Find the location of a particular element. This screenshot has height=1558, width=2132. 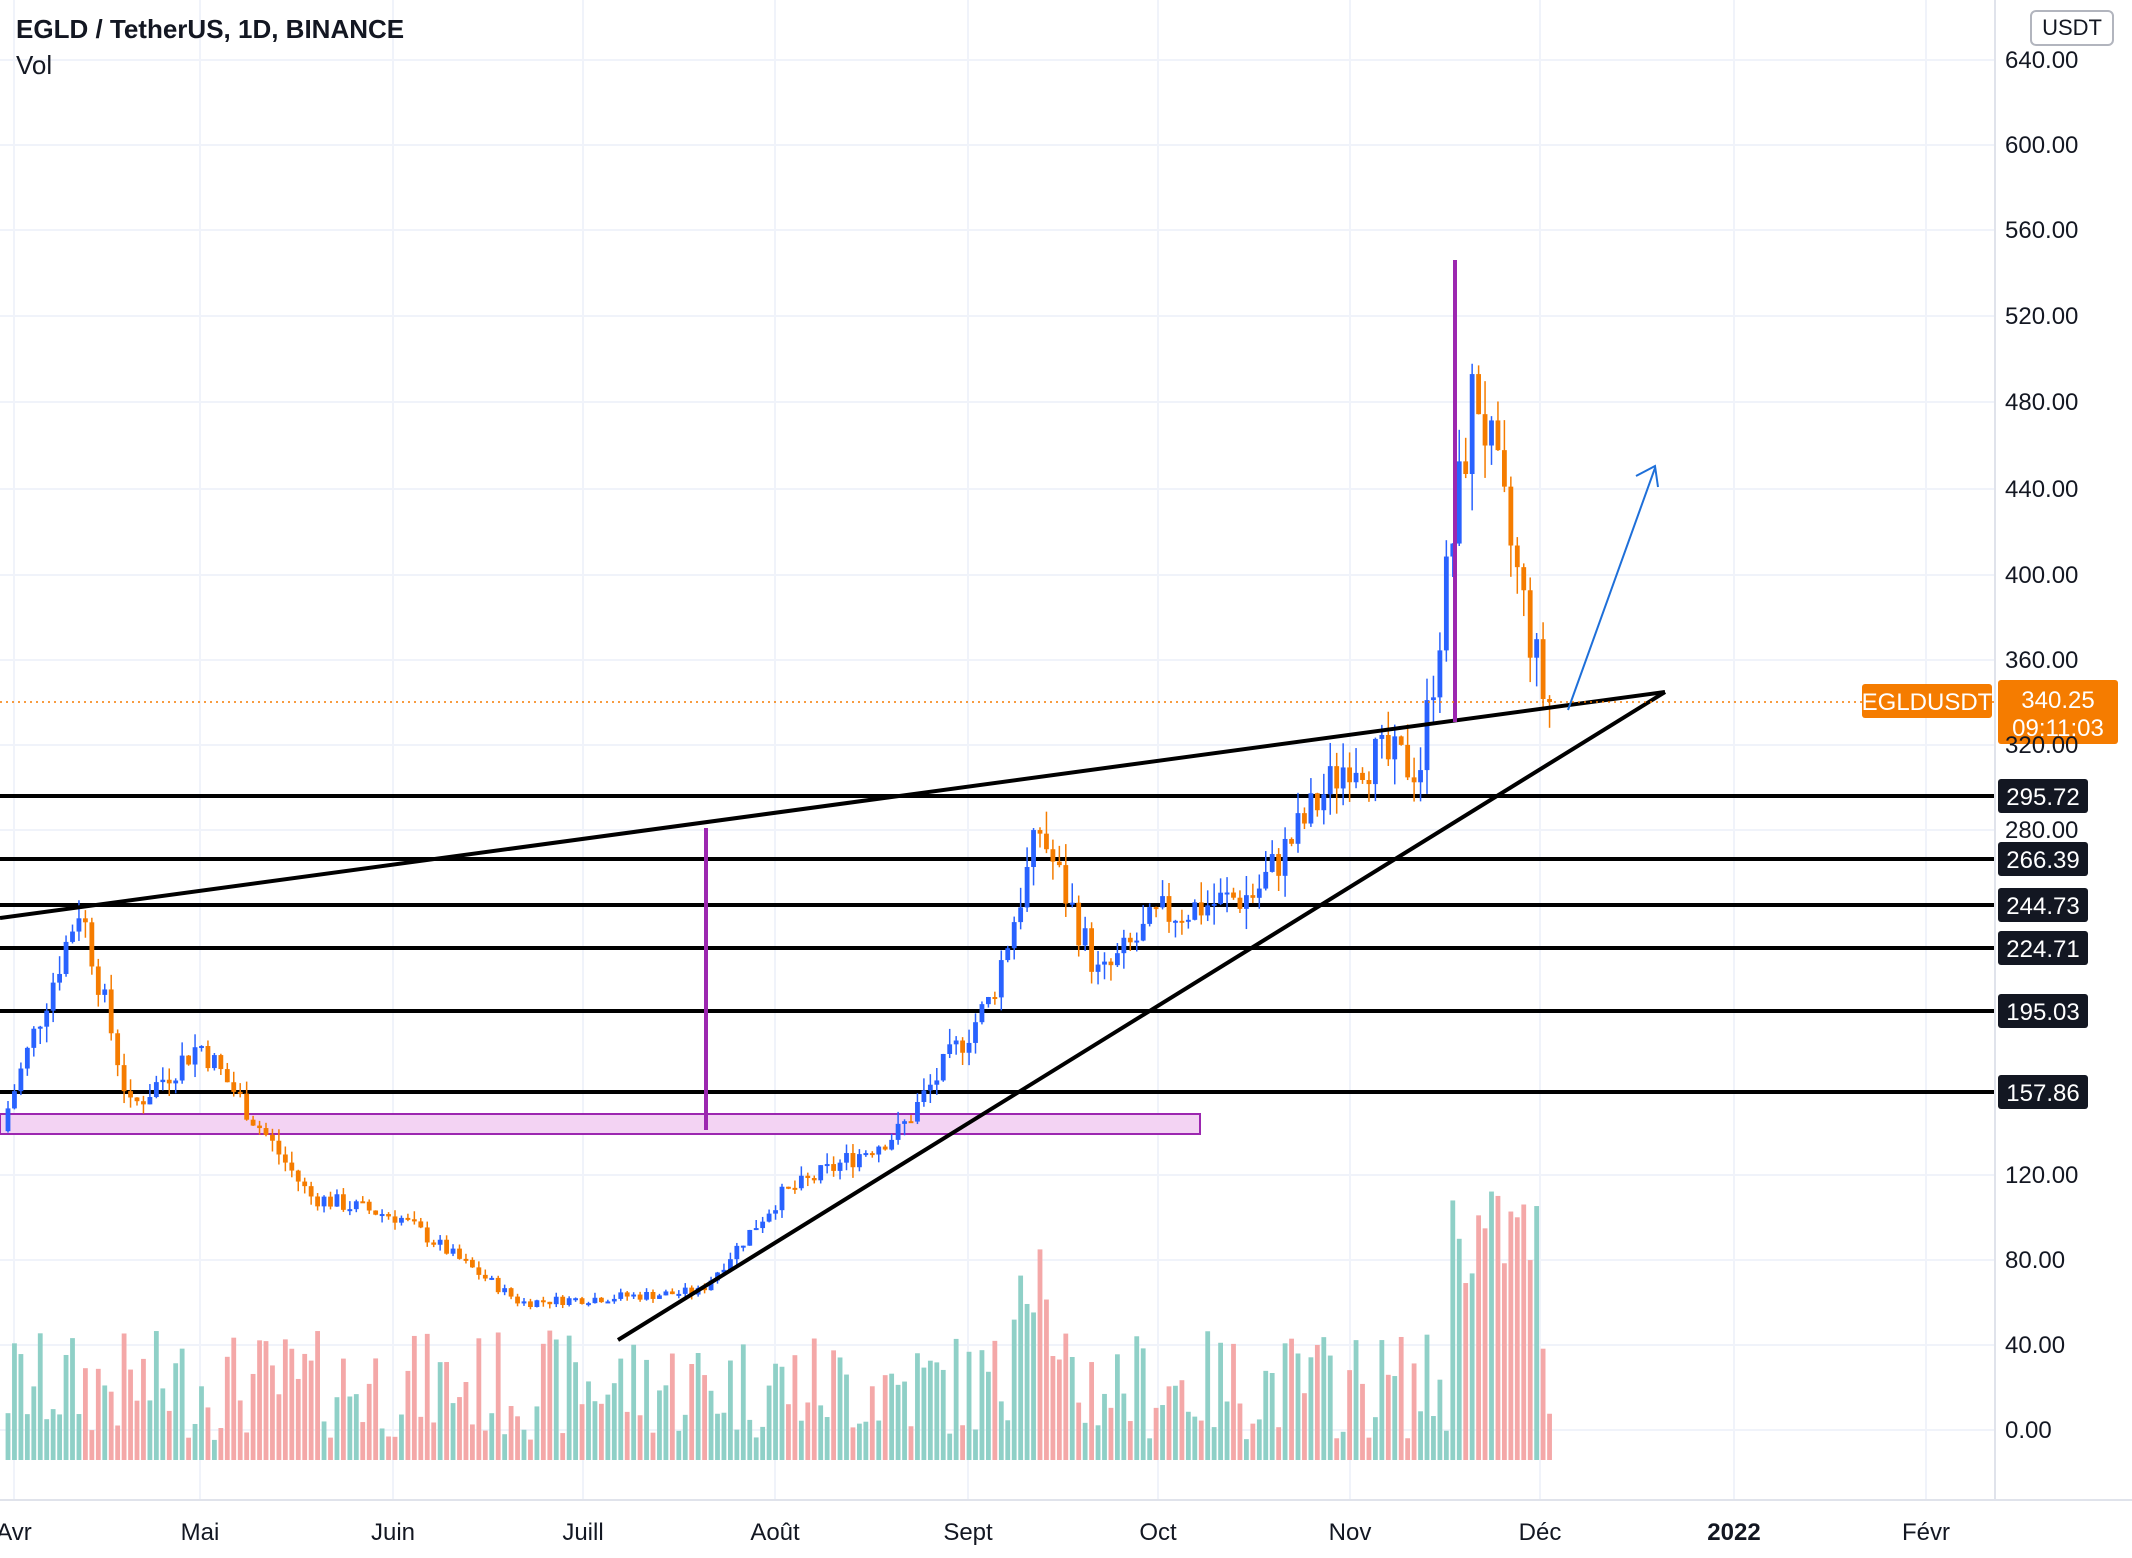

currency-button: USDT is located at coordinates (2072, 28).